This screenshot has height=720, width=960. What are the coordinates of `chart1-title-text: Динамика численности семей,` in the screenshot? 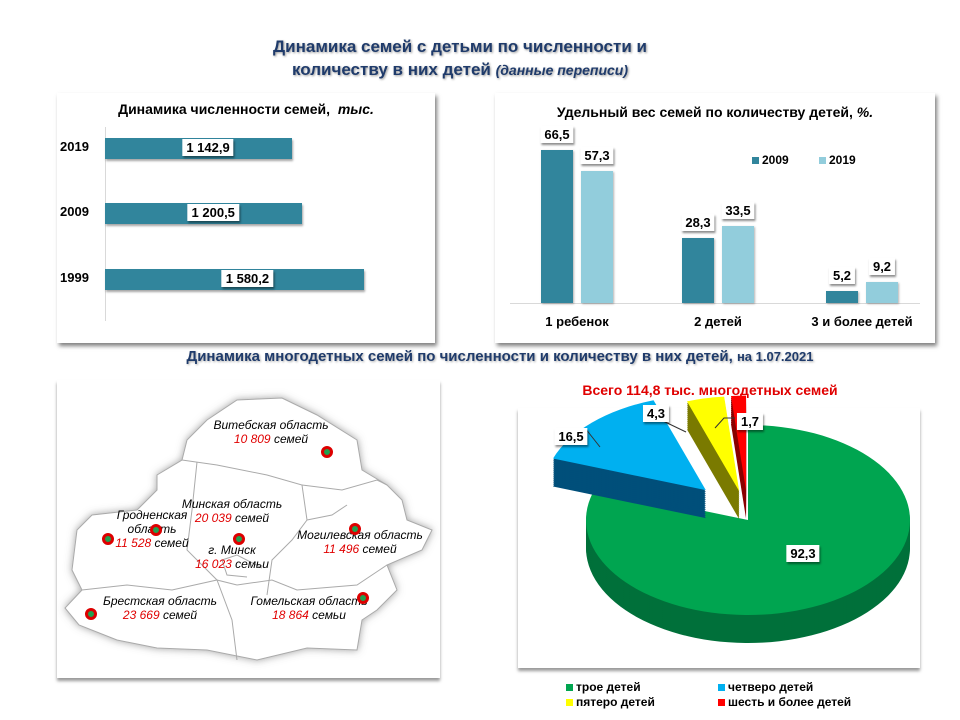 It's located at (224, 109).